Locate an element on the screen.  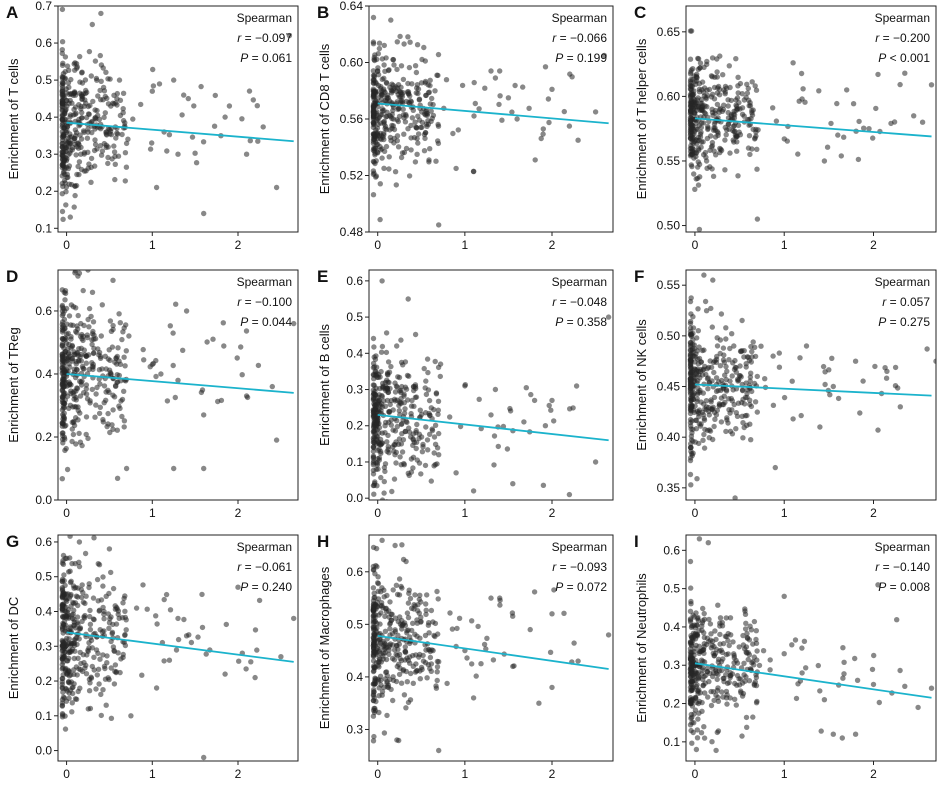
scatter-points is located at coordinates (176, 114).